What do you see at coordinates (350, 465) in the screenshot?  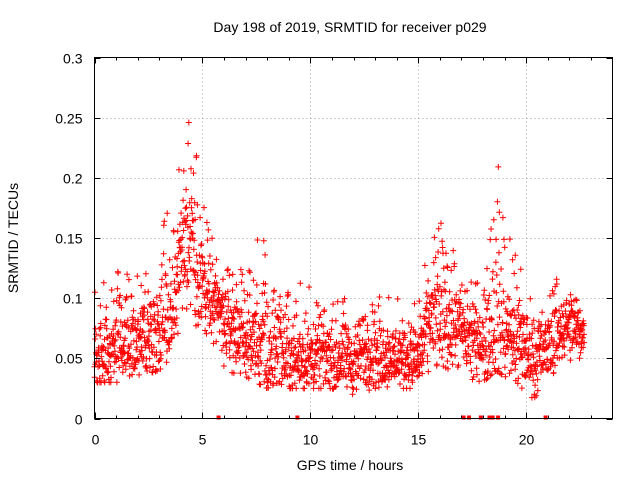 I see `x-axis-label: GPS time / hours` at bounding box center [350, 465].